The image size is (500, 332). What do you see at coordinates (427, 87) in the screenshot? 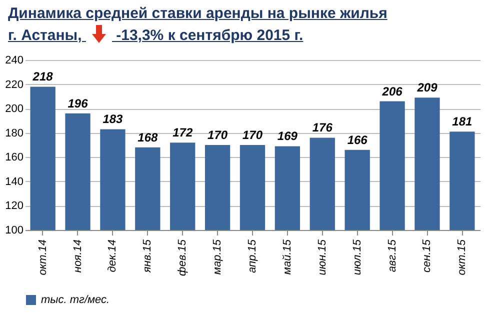
I see `data-label: 209` at bounding box center [427, 87].